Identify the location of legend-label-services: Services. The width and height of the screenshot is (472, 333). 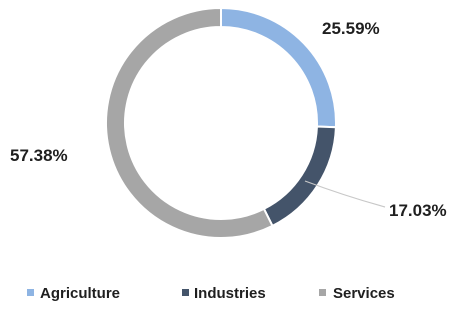
(364, 293).